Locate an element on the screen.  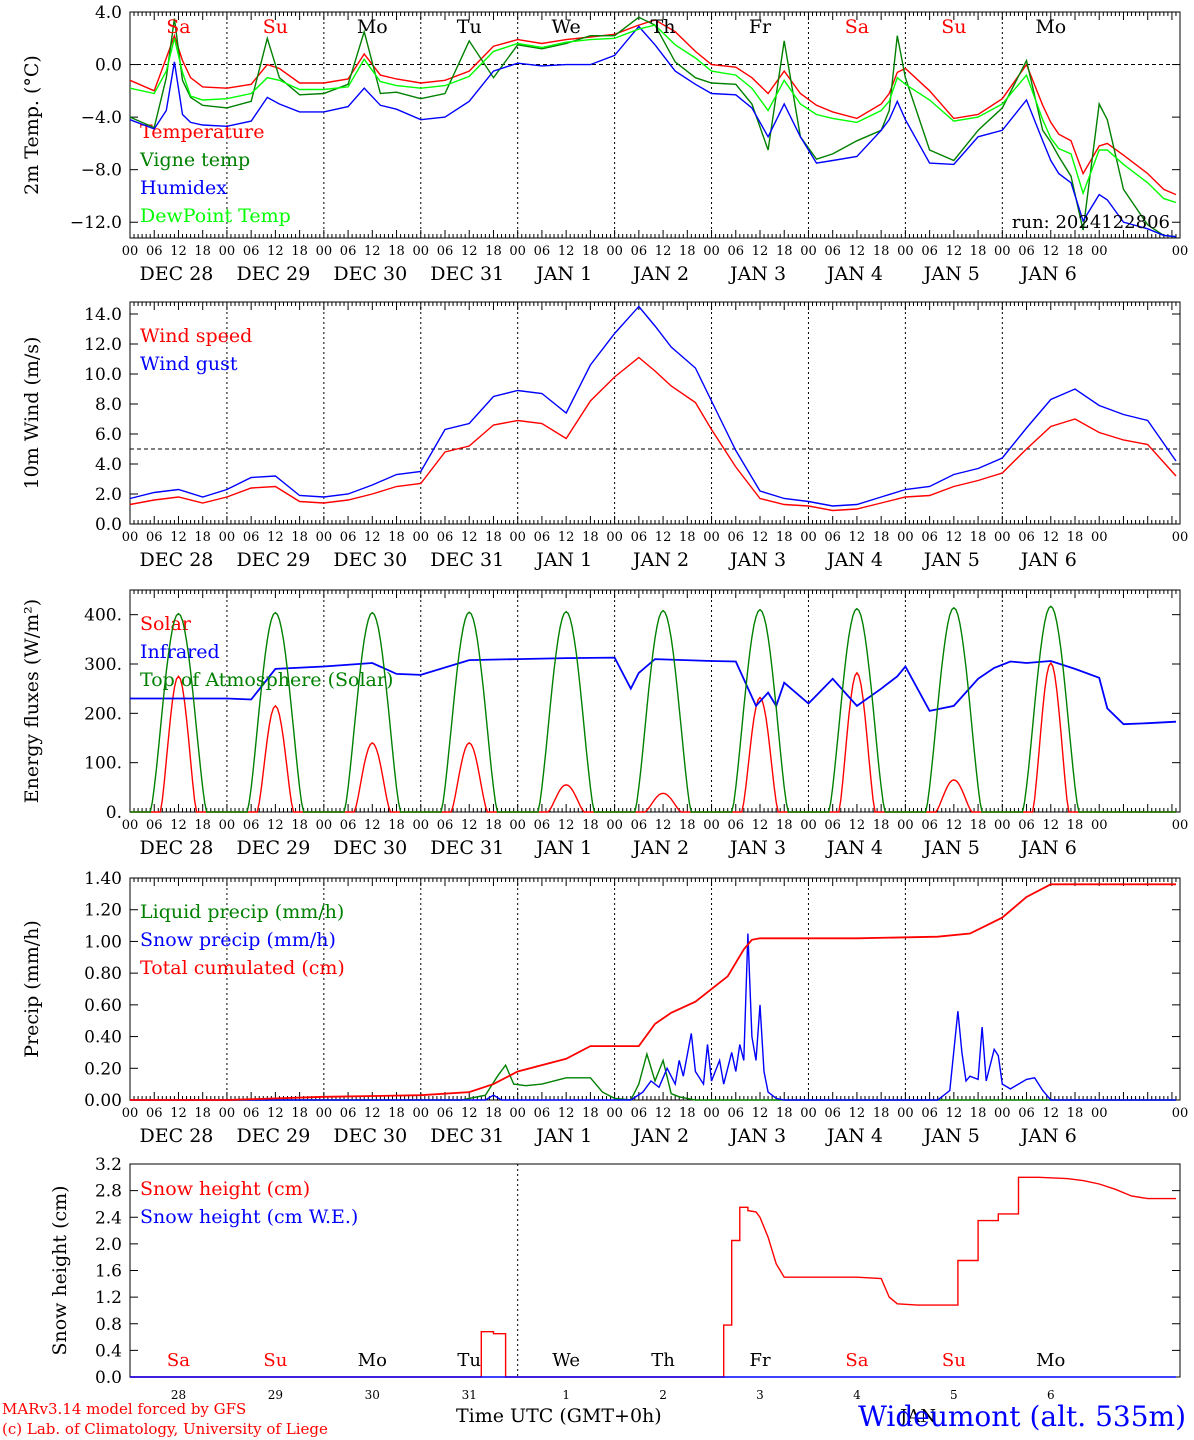
y-tick-label: 10.0 is located at coordinates (103, 375).